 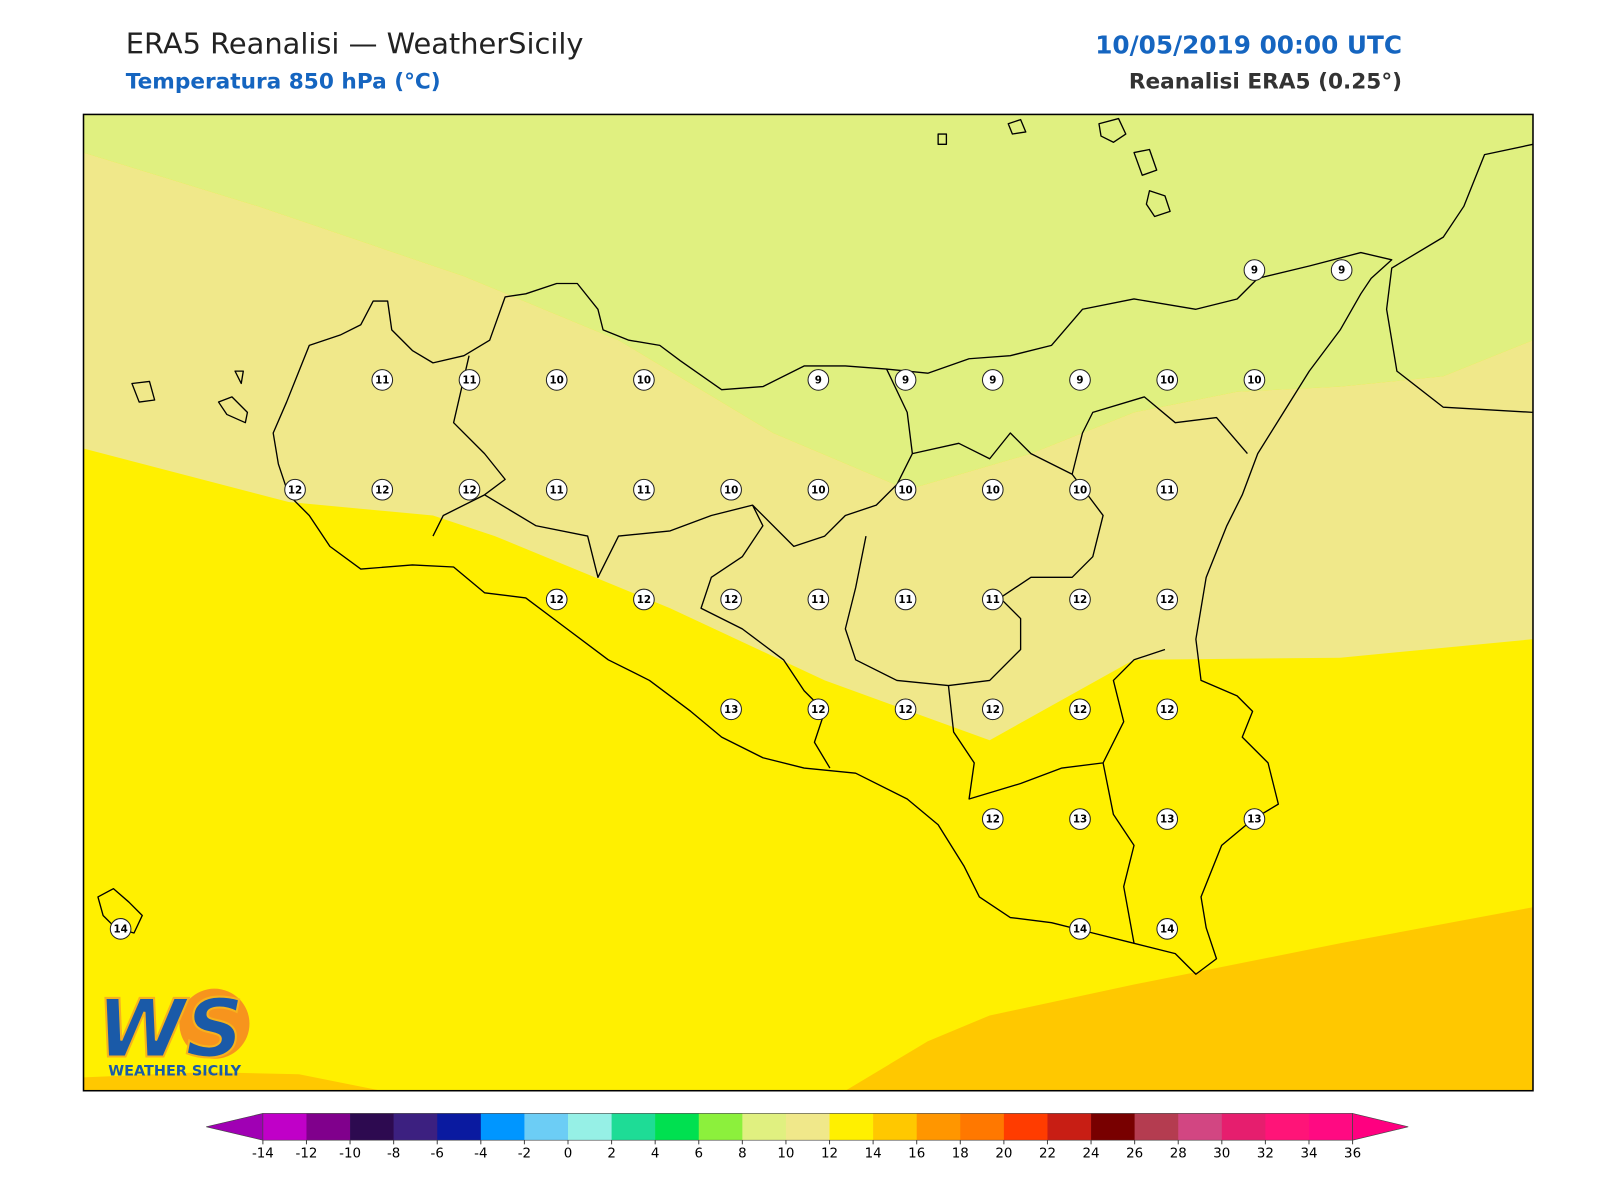 I want to click on colorbar-tick-label: -12, so click(x=307, y=1154).